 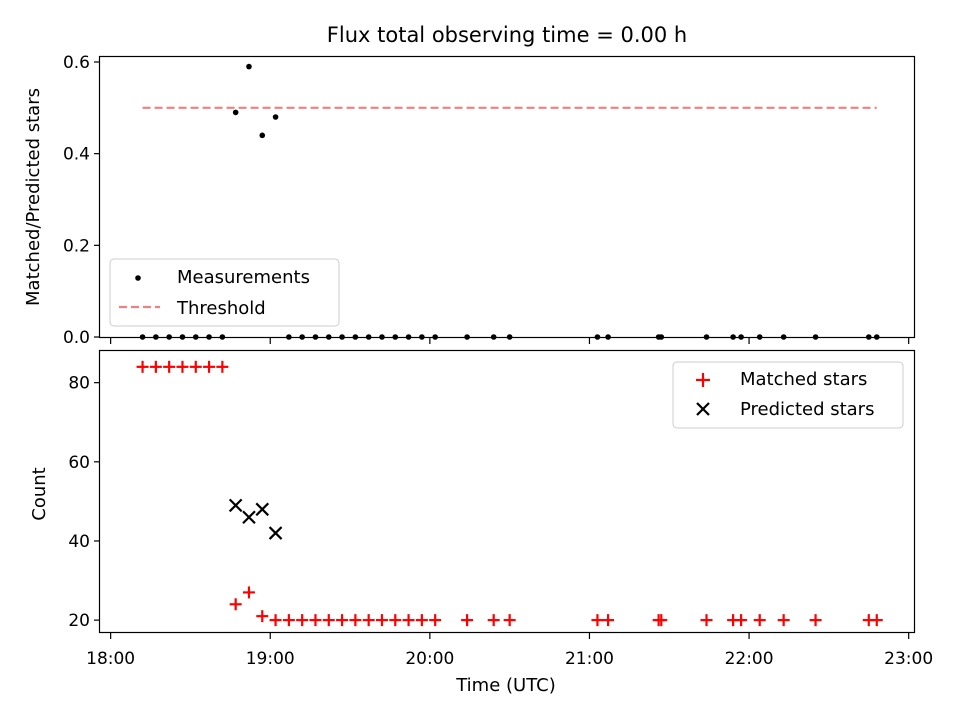 I want to click on bottom-y-tick-label: 60, so click(x=79, y=463).